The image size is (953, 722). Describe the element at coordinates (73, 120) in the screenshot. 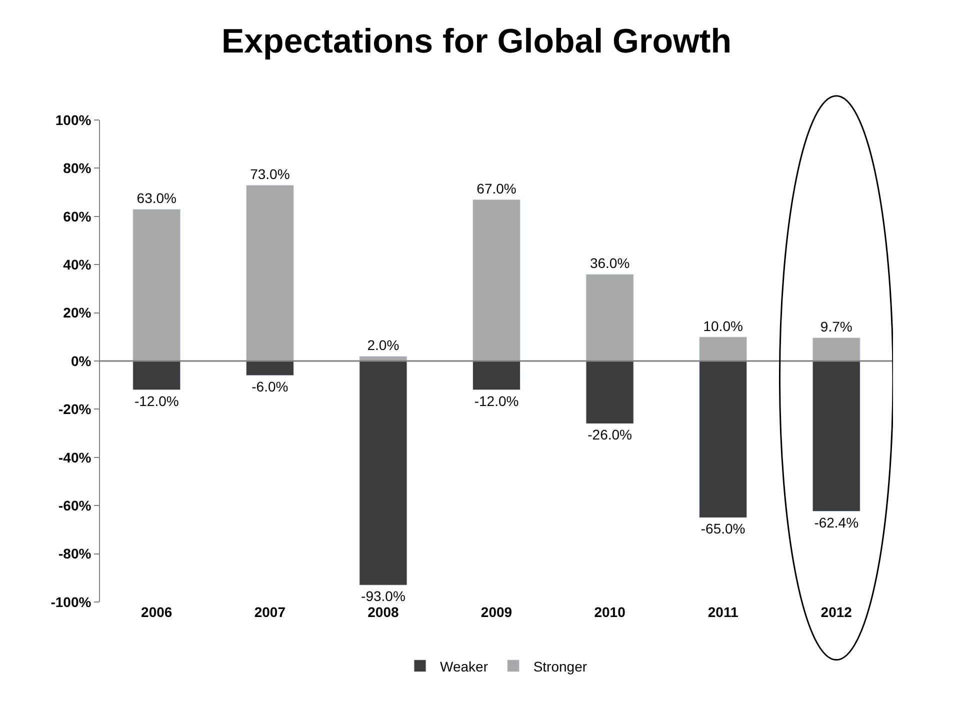

I see `y-tick-label: 100%` at that location.